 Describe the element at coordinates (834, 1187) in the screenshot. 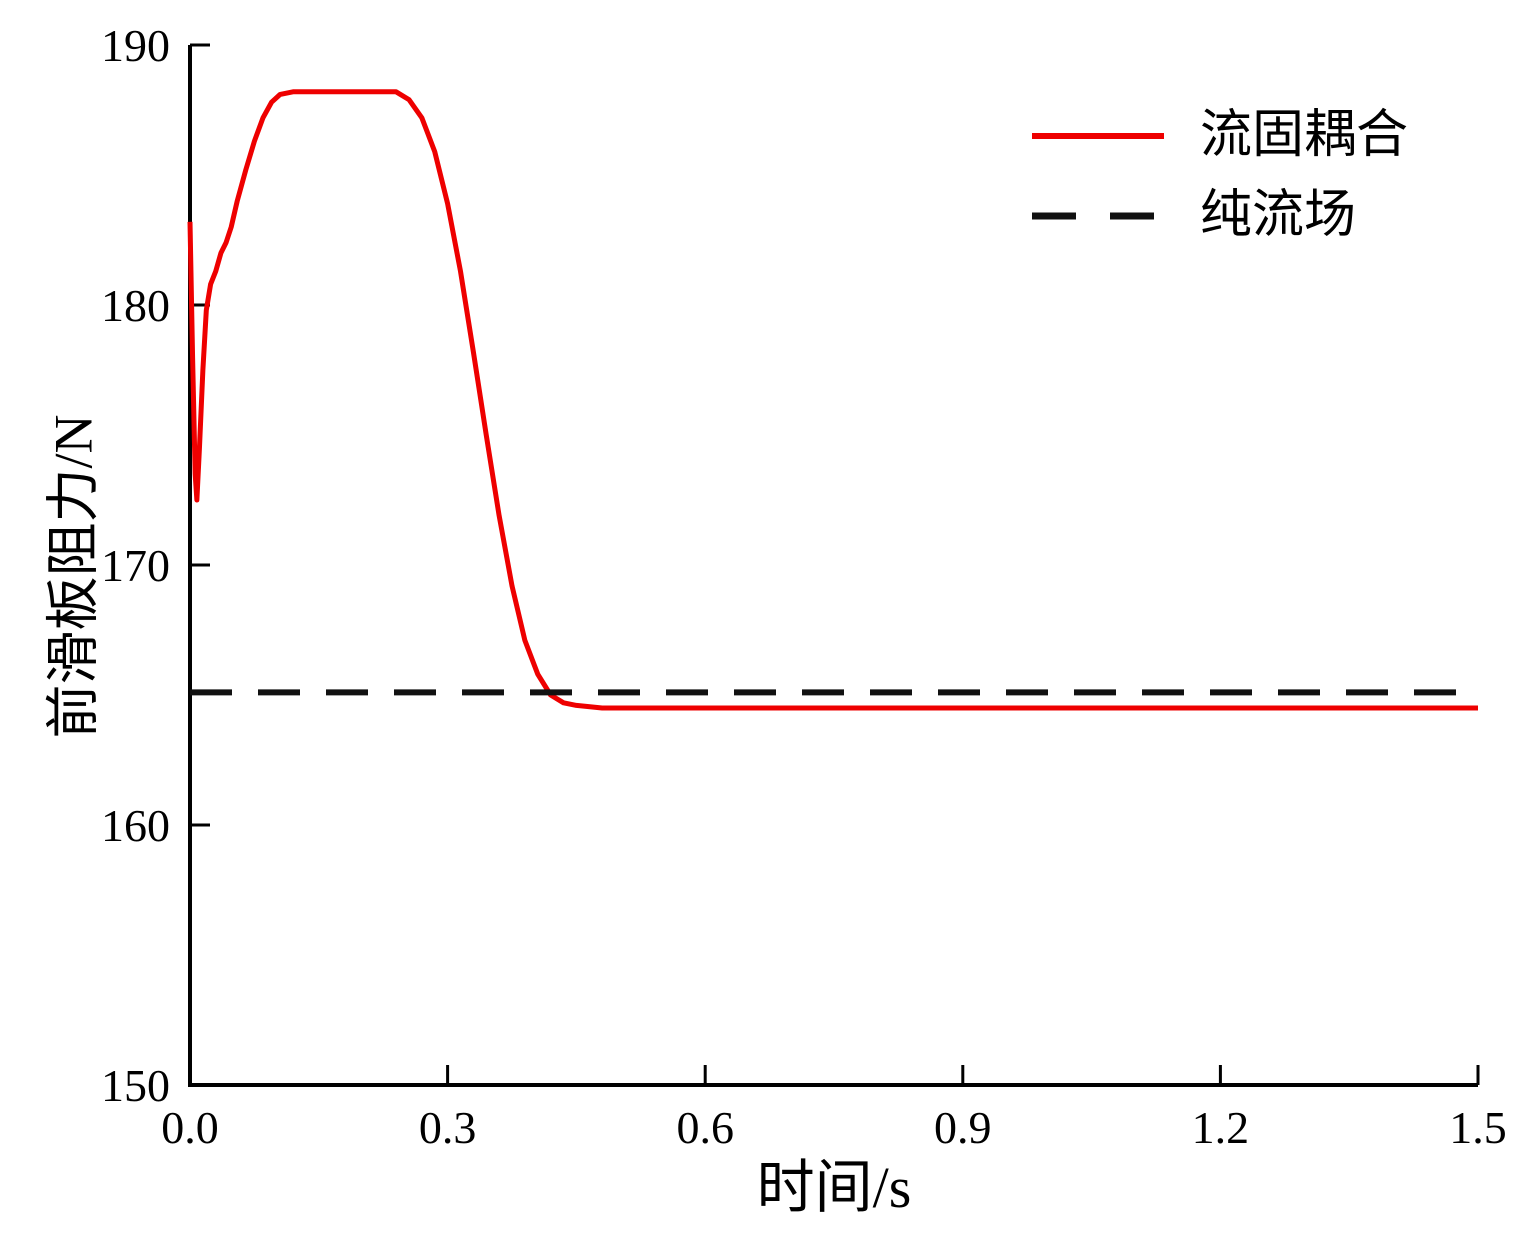

I see `x-axis-label: 时间/s` at that location.